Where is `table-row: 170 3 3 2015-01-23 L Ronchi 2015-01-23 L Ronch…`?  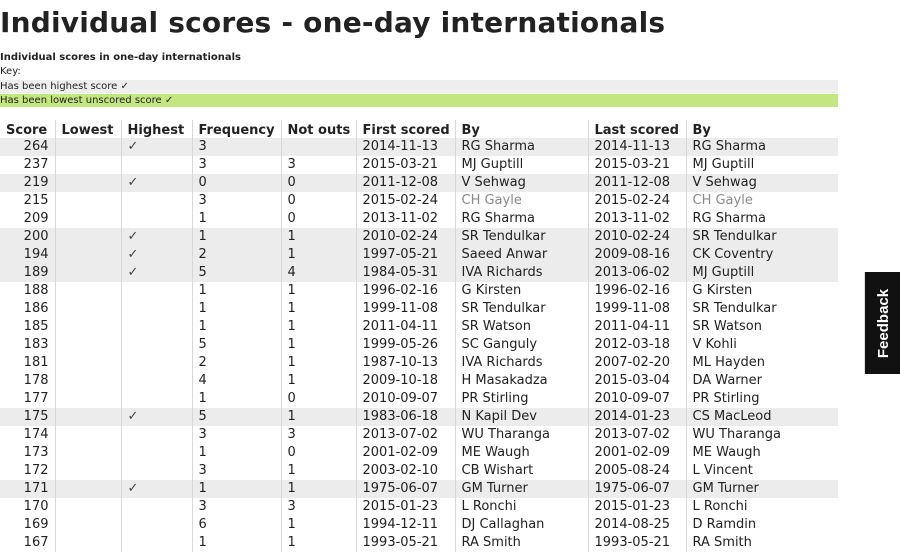
table-row: 170 3 3 2015-01-23 L Ronchi 2015-01-23 L Ronch… is located at coordinates (419, 507).